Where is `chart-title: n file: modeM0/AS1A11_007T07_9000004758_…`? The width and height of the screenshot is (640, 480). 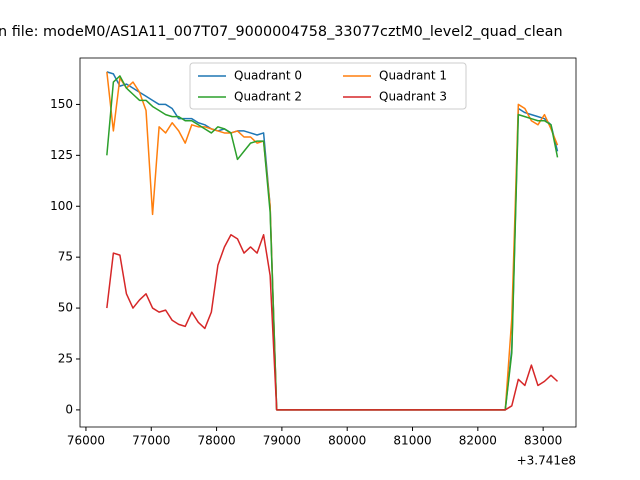 chart-title: n file: modeM0/AS1A11_007T07_9000004758_… is located at coordinates (281, 32).